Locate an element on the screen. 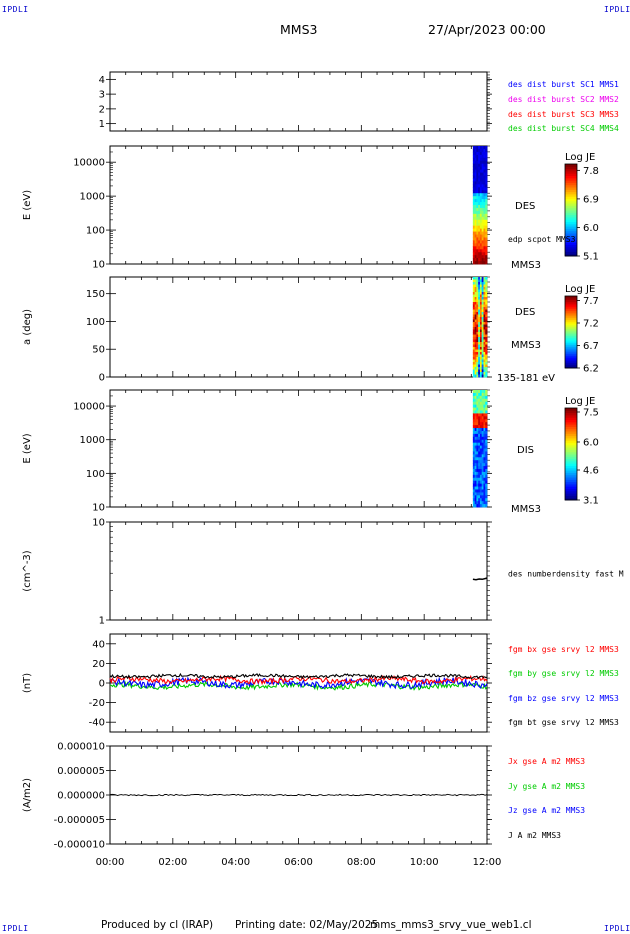 This screenshot has width=630, height=934. y-tick-label: 0 is located at coordinates (102, 684).